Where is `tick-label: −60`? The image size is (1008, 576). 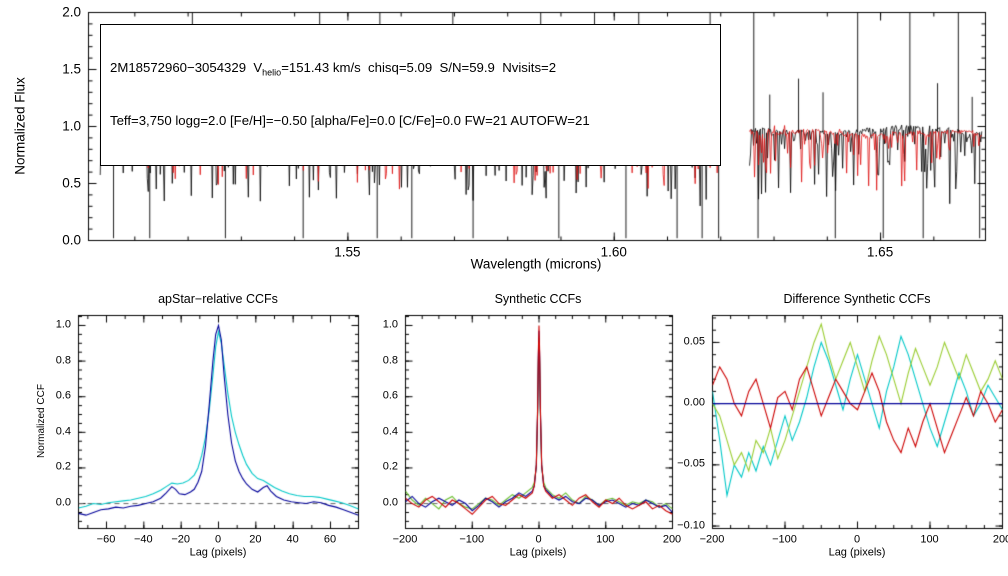
tick-label: −60 is located at coordinates (106, 539).